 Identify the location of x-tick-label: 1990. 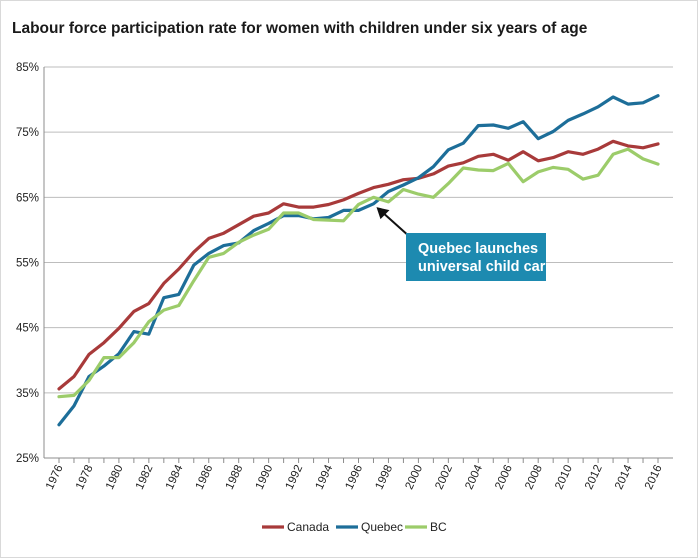
(265, 477).